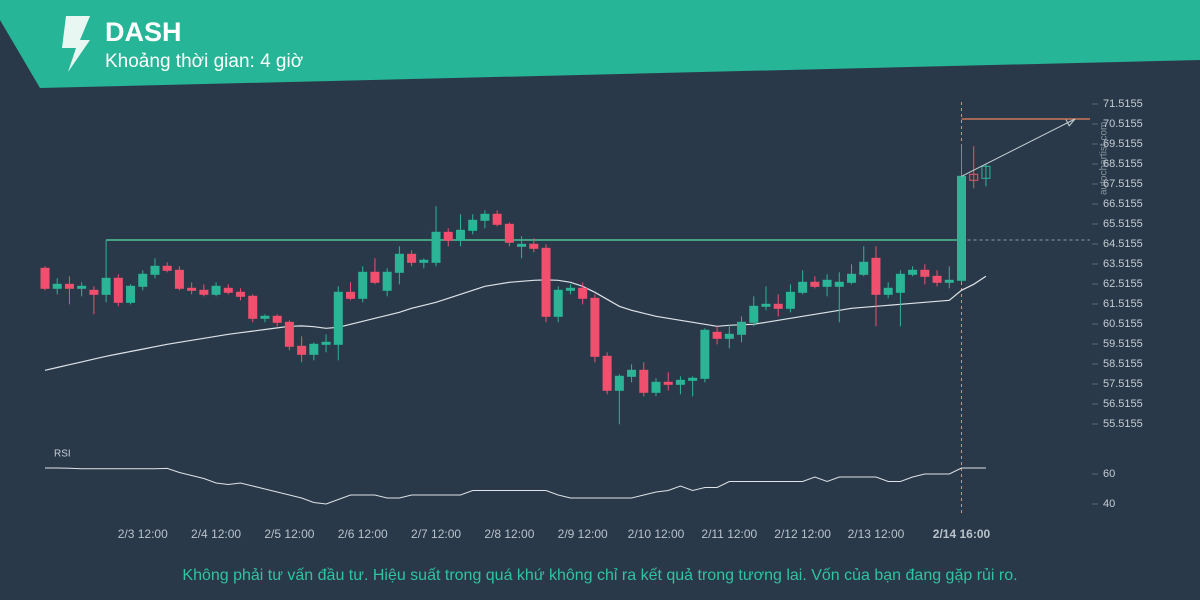 The height and width of the screenshot is (600, 1200). I want to click on x-tick-label: 2/3 12:00, so click(143, 534).